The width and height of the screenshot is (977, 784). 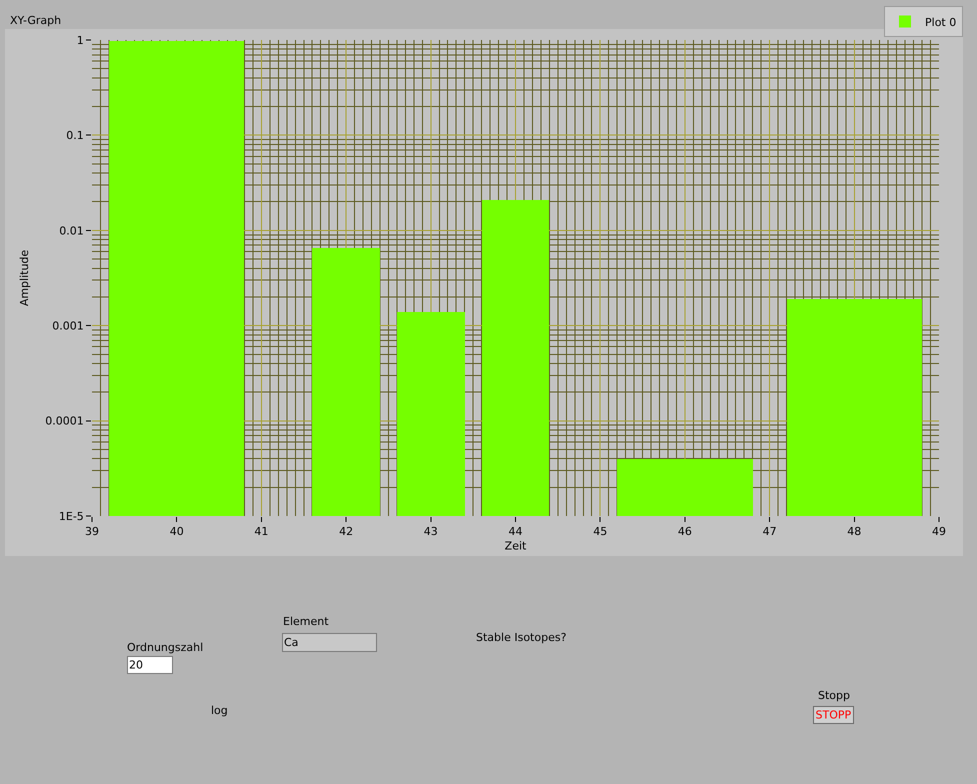 I want to click on y-tick-label: 1E-5, so click(x=71, y=516).